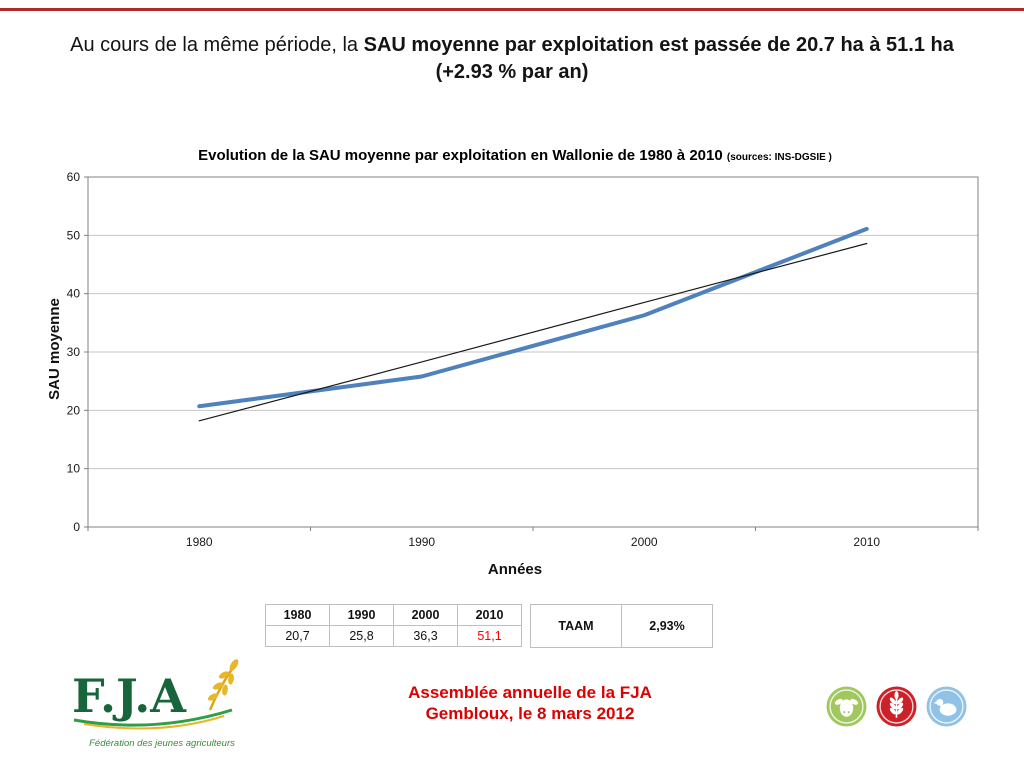  I want to click on slide-title-bold-text2: (+2.93 % par an), so click(512, 72).